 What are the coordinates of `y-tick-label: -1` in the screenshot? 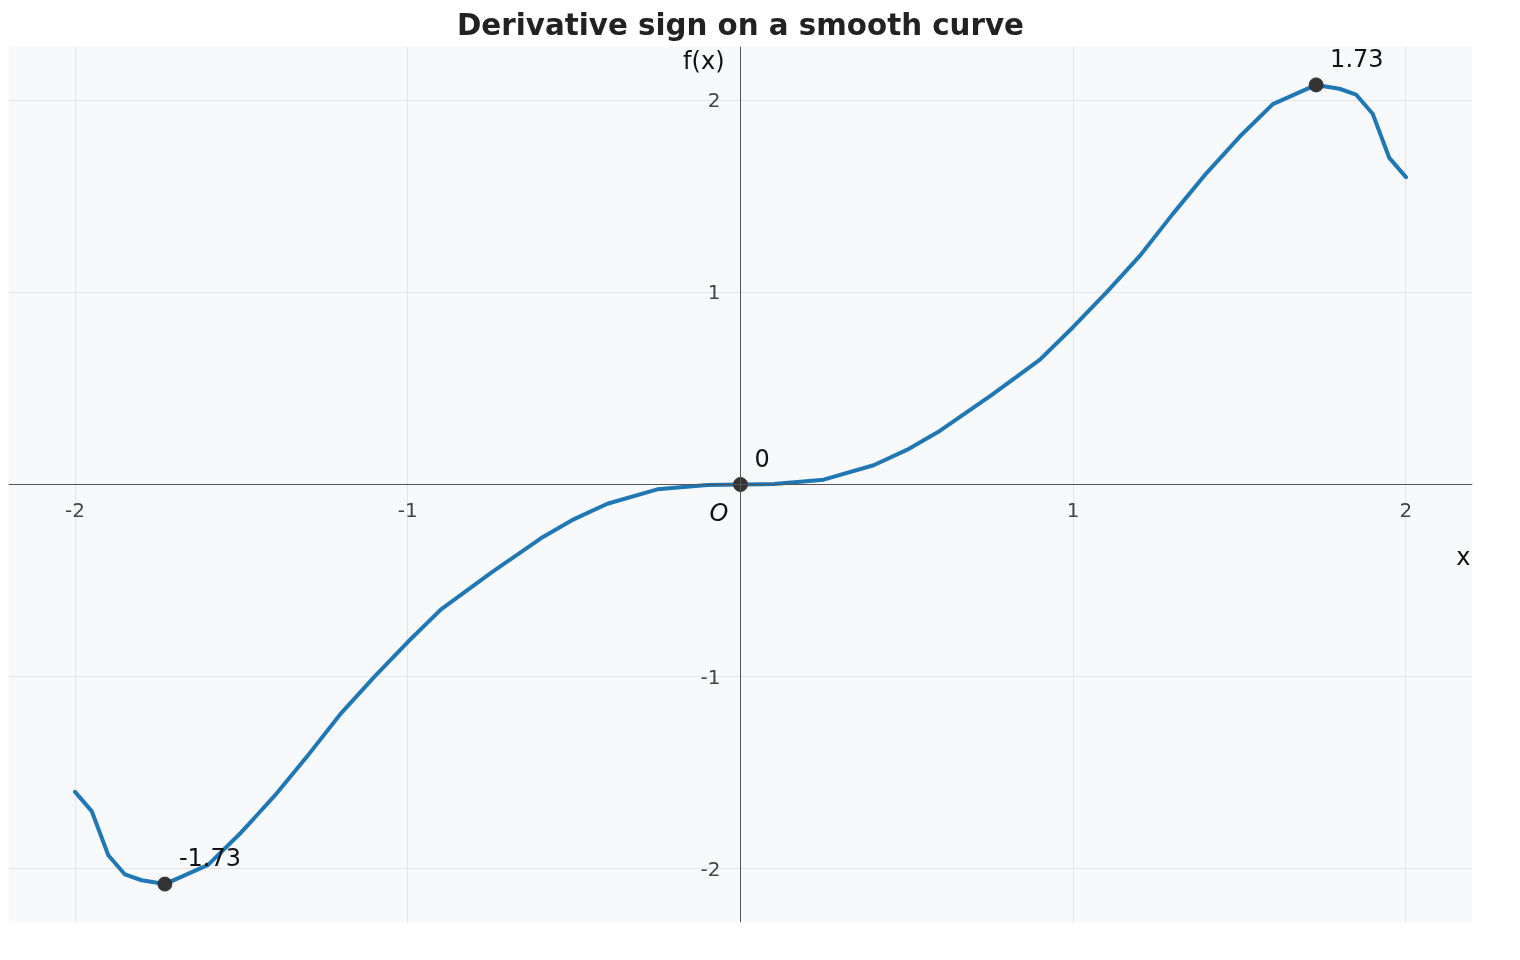 It's located at (710, 676).